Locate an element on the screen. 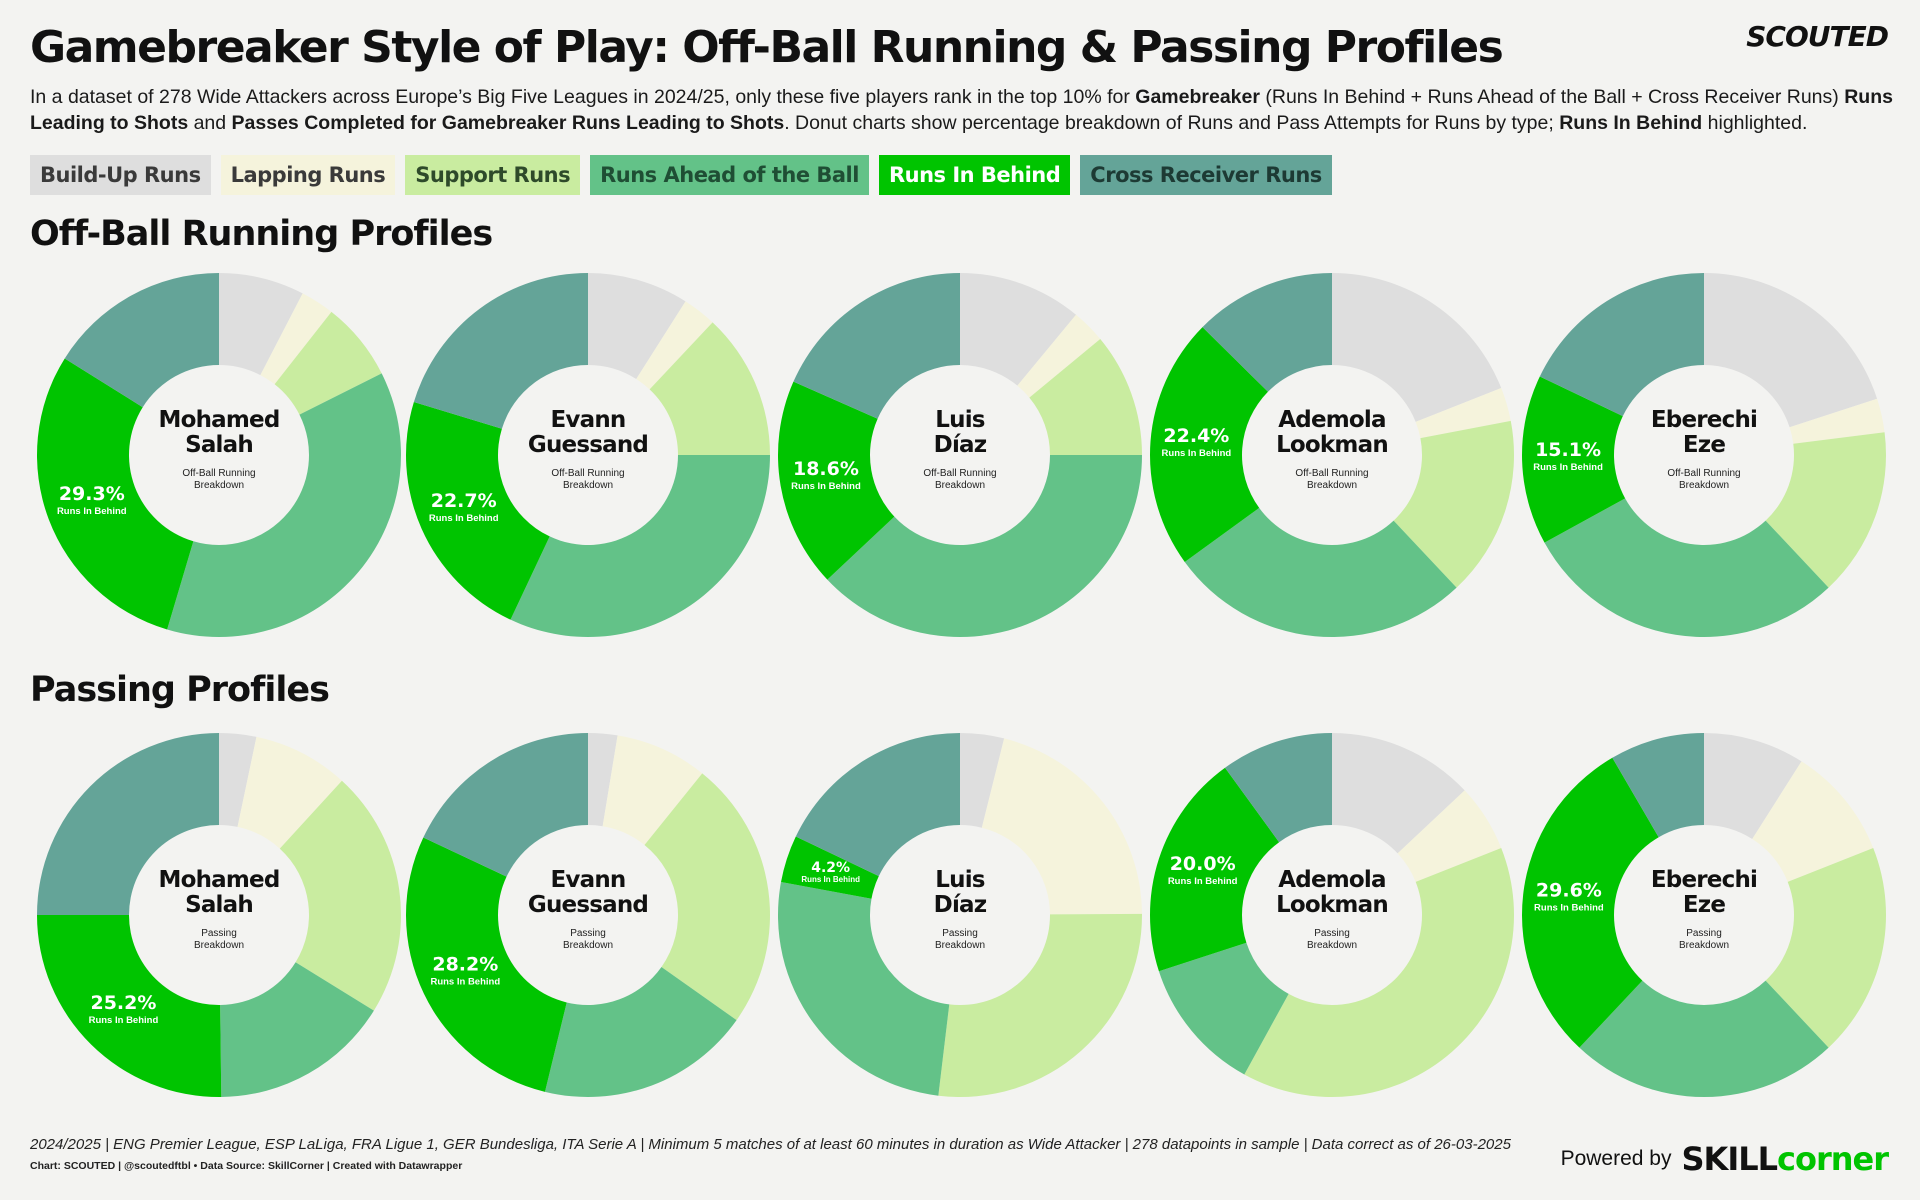 Image resolution: width=1920 pixels, height=1200 pixels. player-name: Lookman is located at coordinates (1332, 905).